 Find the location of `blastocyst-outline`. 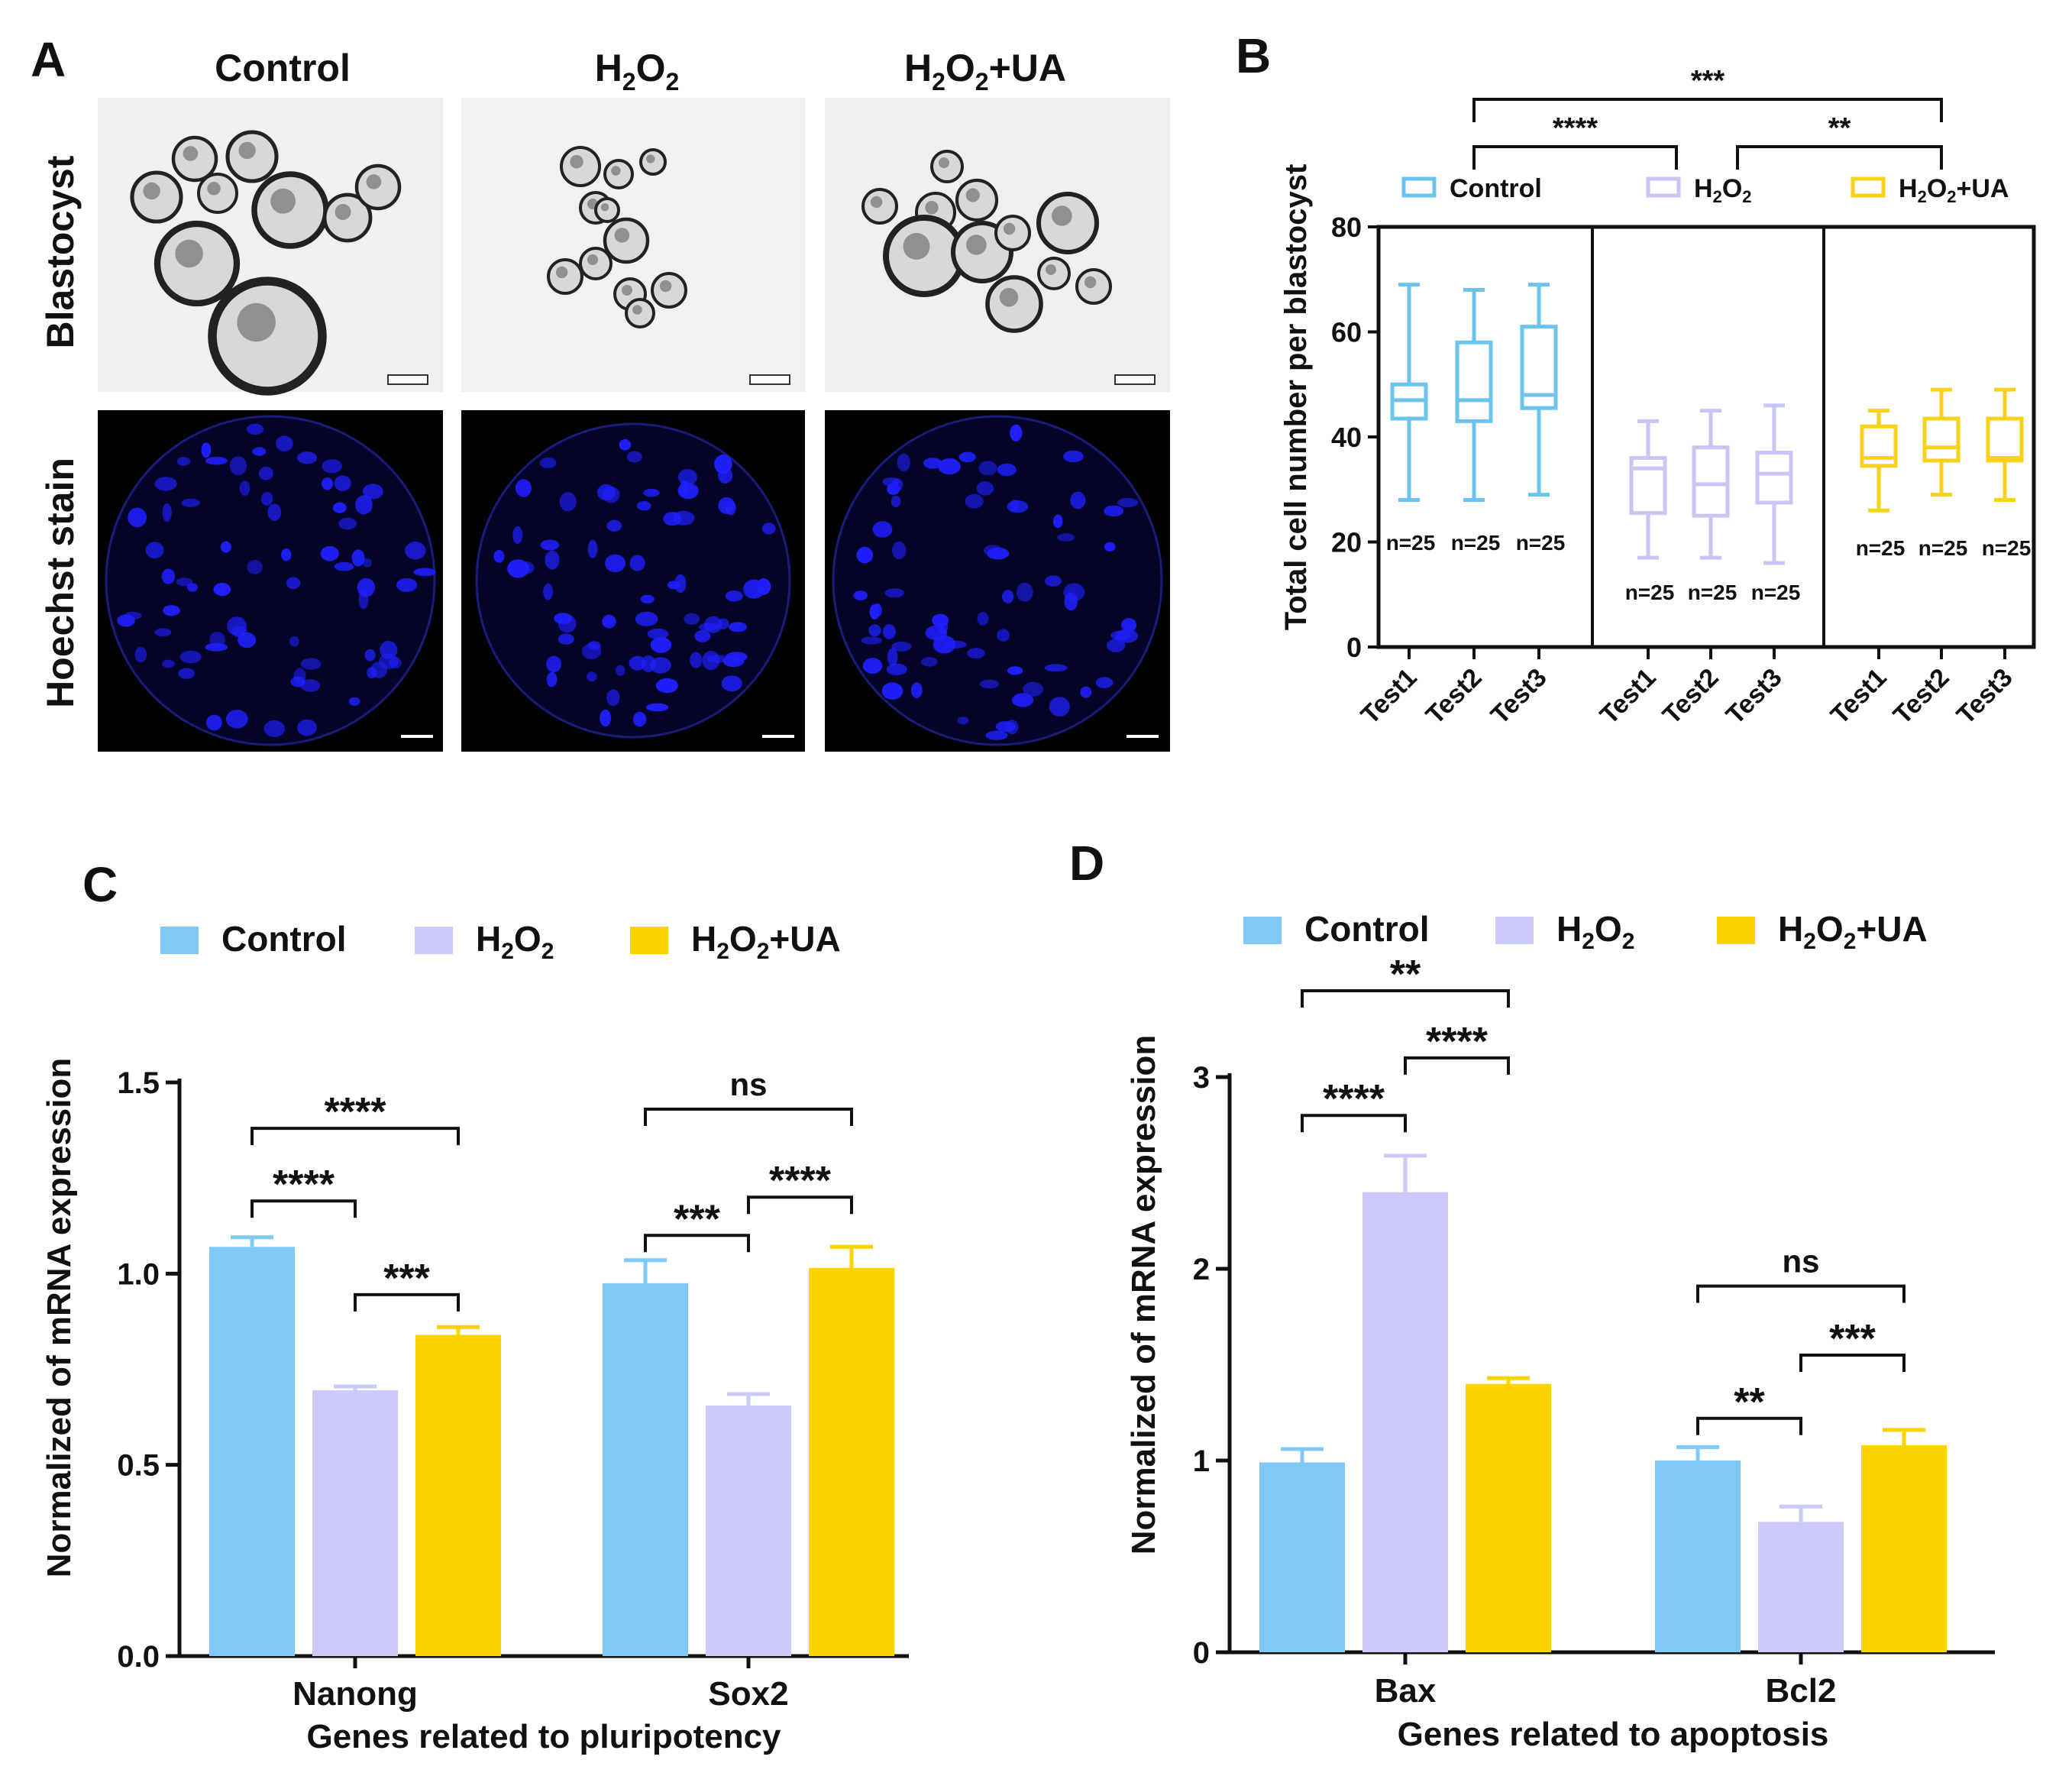

blastocyst-outline is located at coordinates (270, 580).